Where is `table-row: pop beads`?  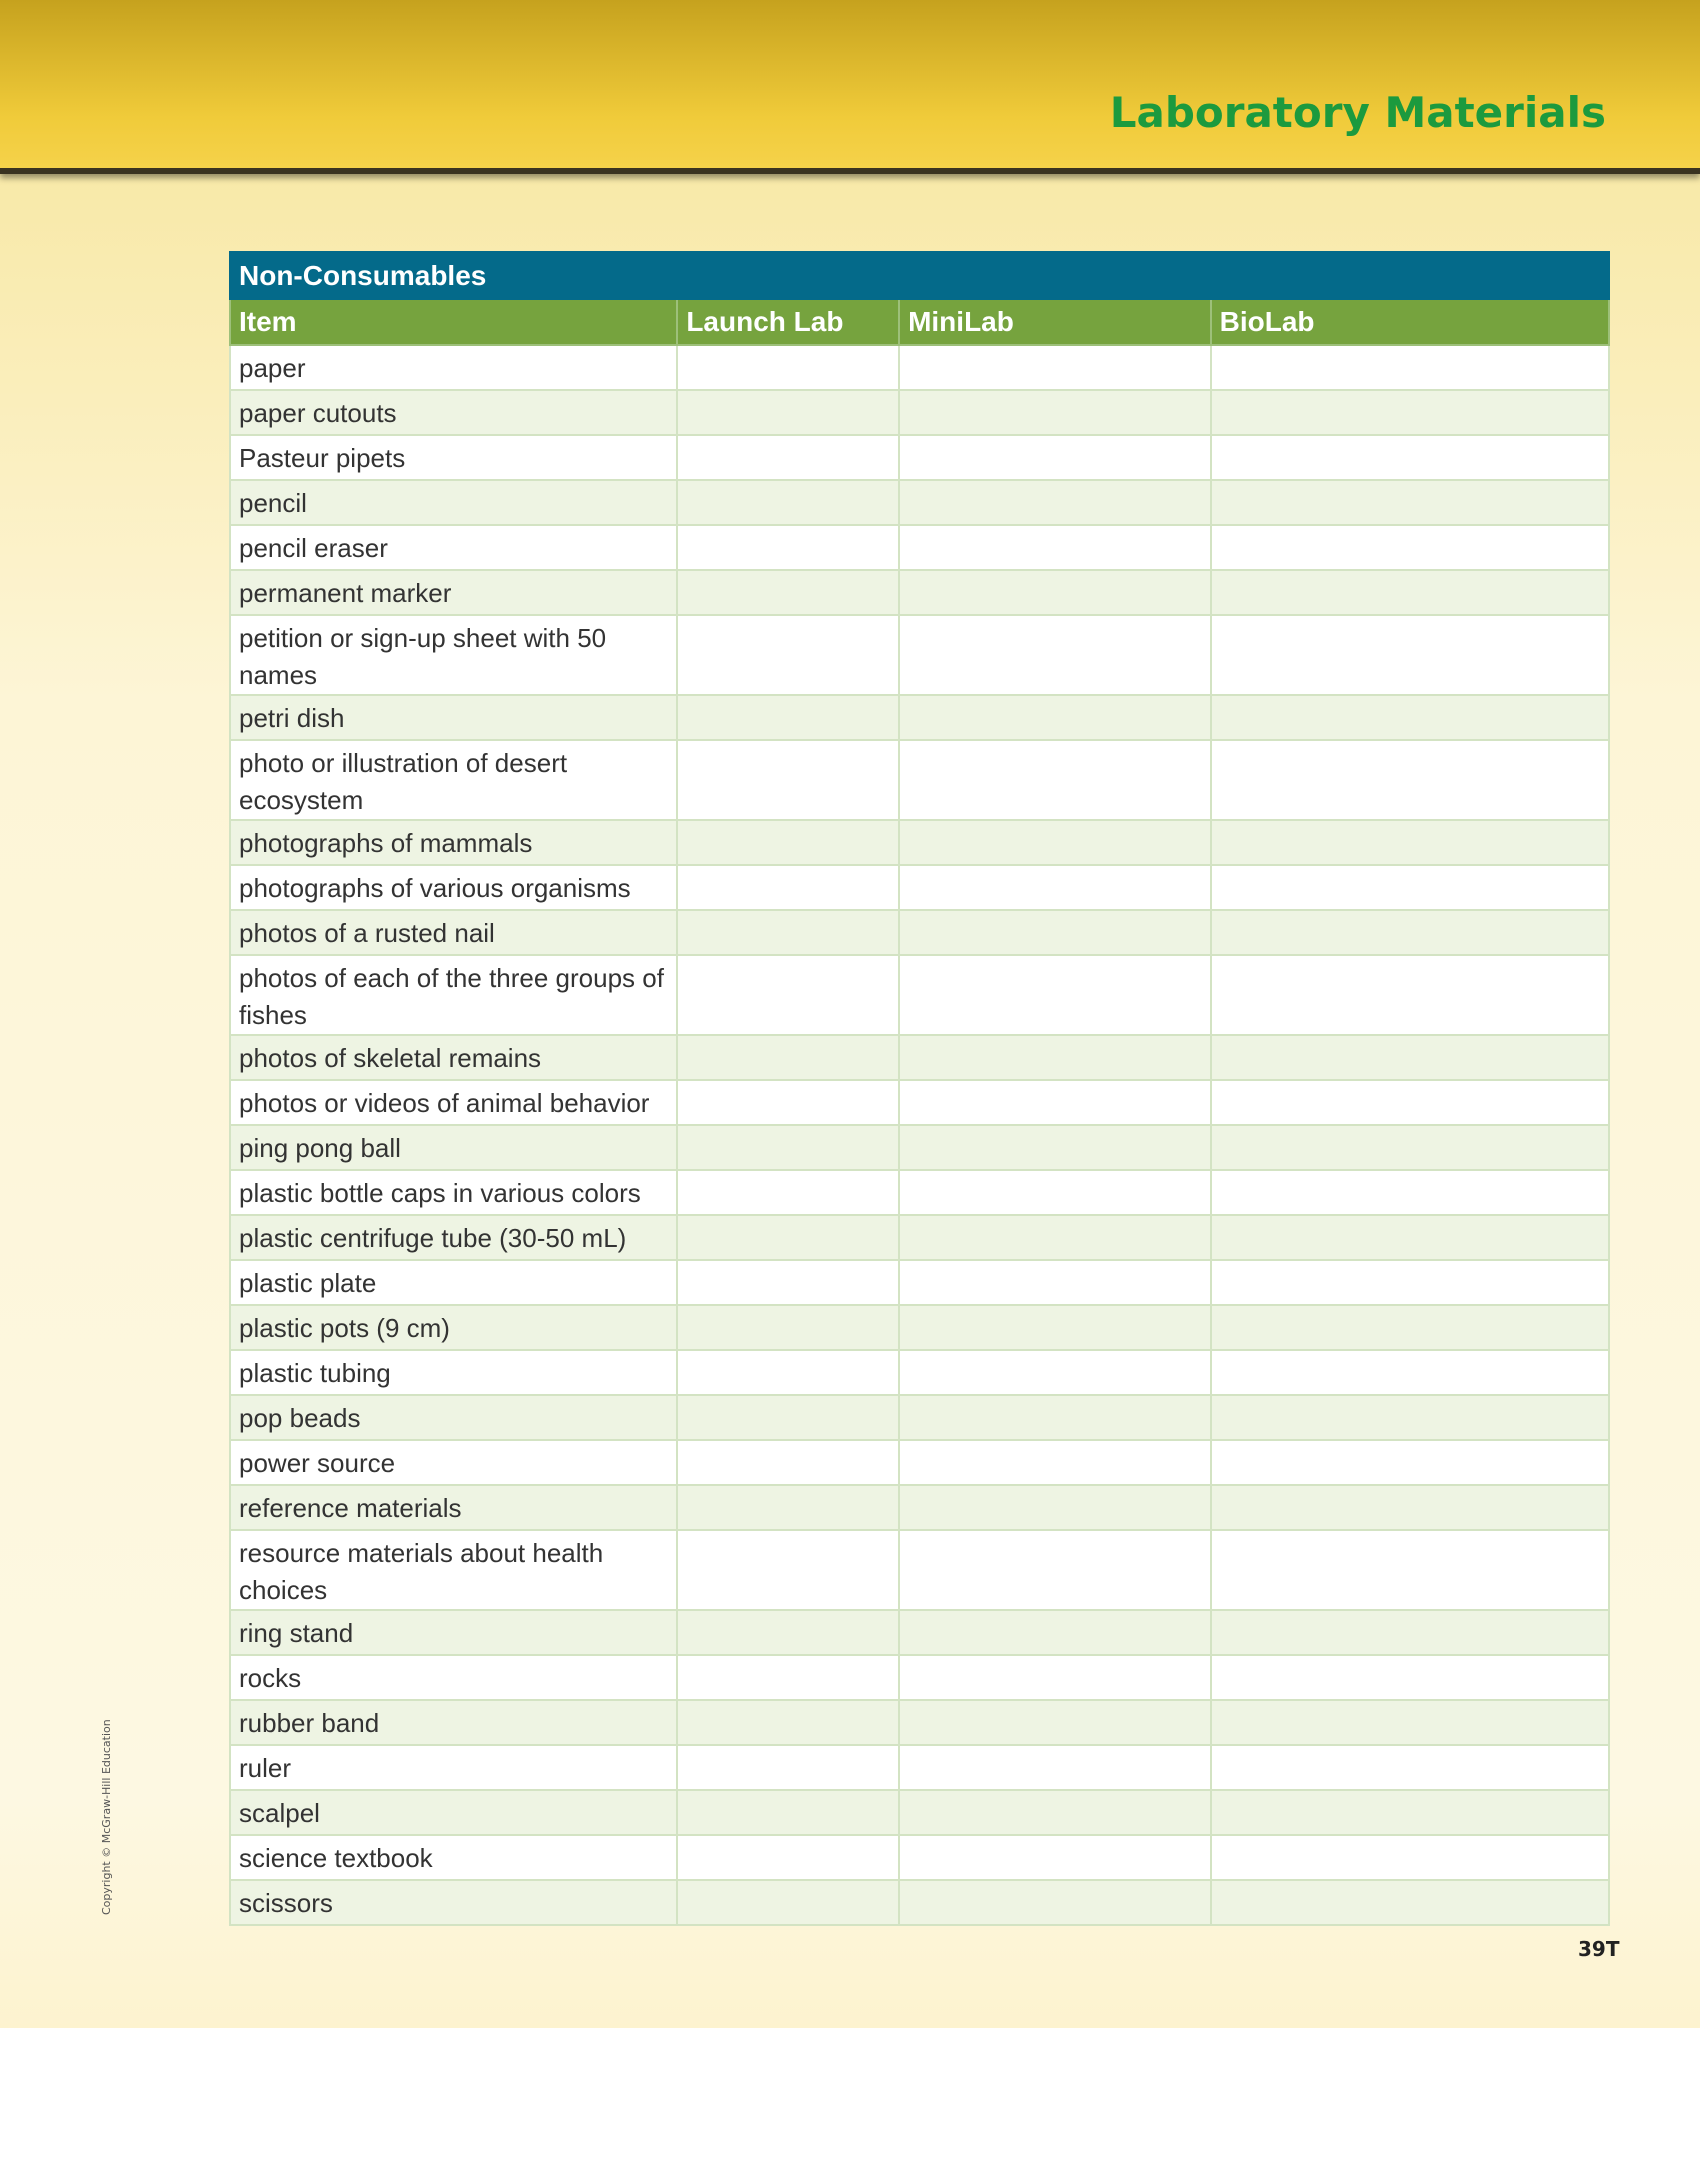
table-row: pop beads is located at coordinates (919, 1417).